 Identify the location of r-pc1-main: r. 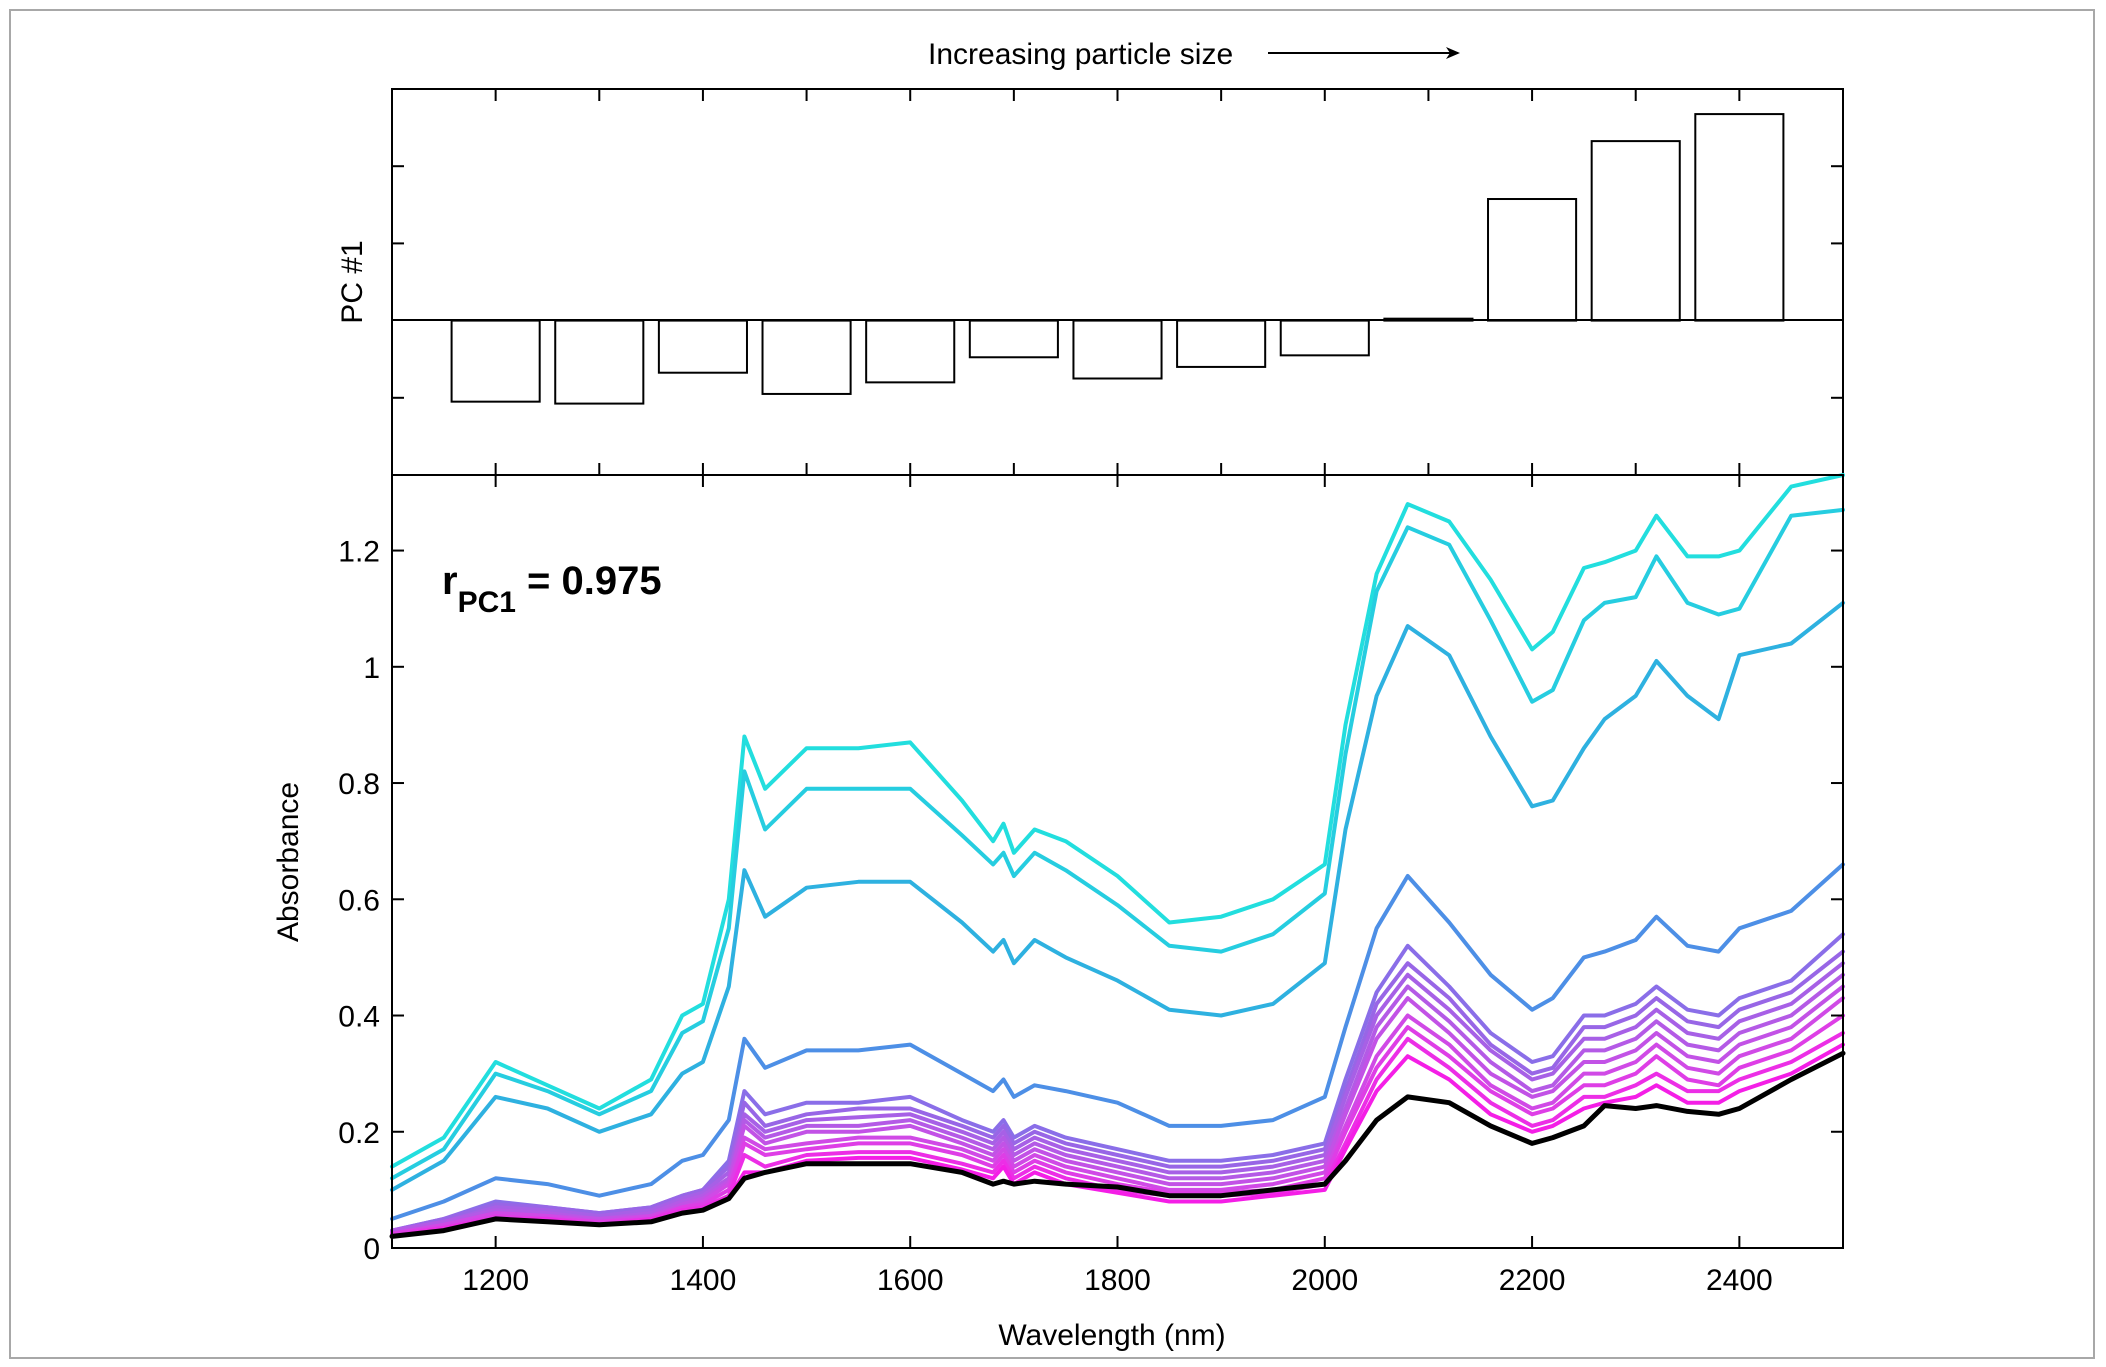
(450, 581).